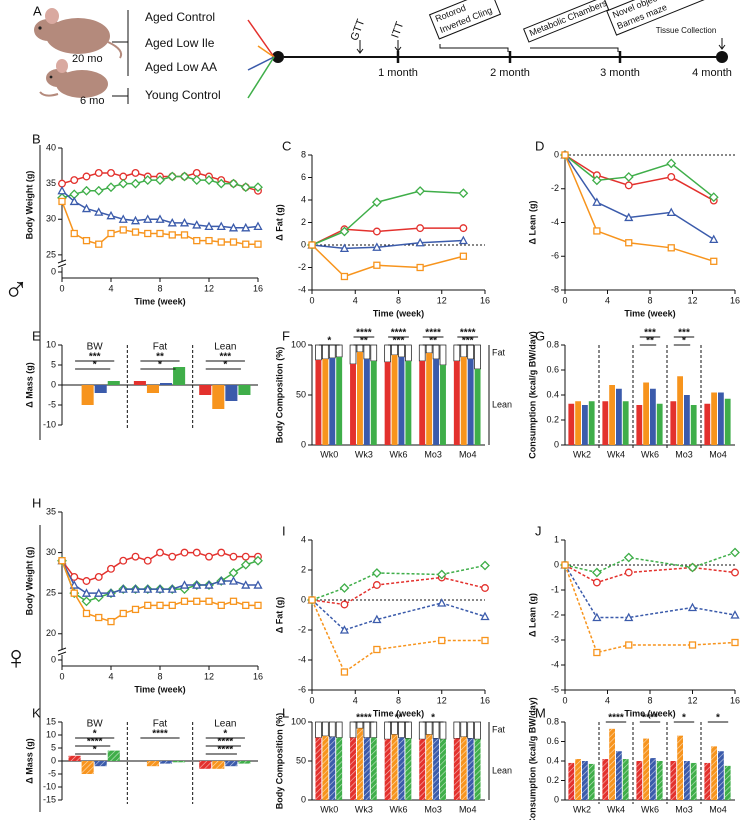  I want to click on group-label: Aged Control, so click(180, 17).